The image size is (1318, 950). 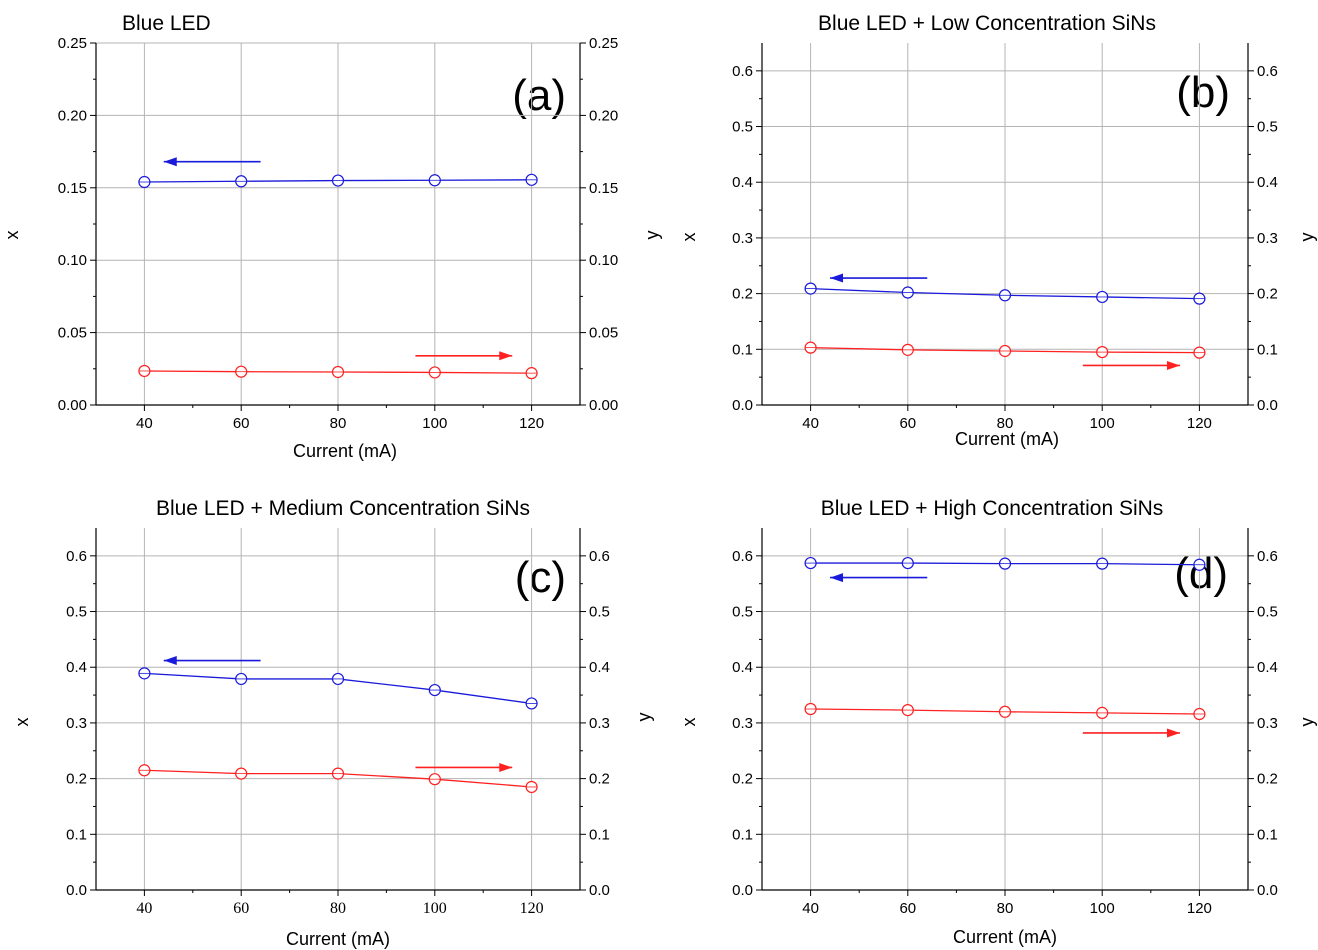 I want to click on left-y-tick-label: 0.05, so click(x=72, y=333).